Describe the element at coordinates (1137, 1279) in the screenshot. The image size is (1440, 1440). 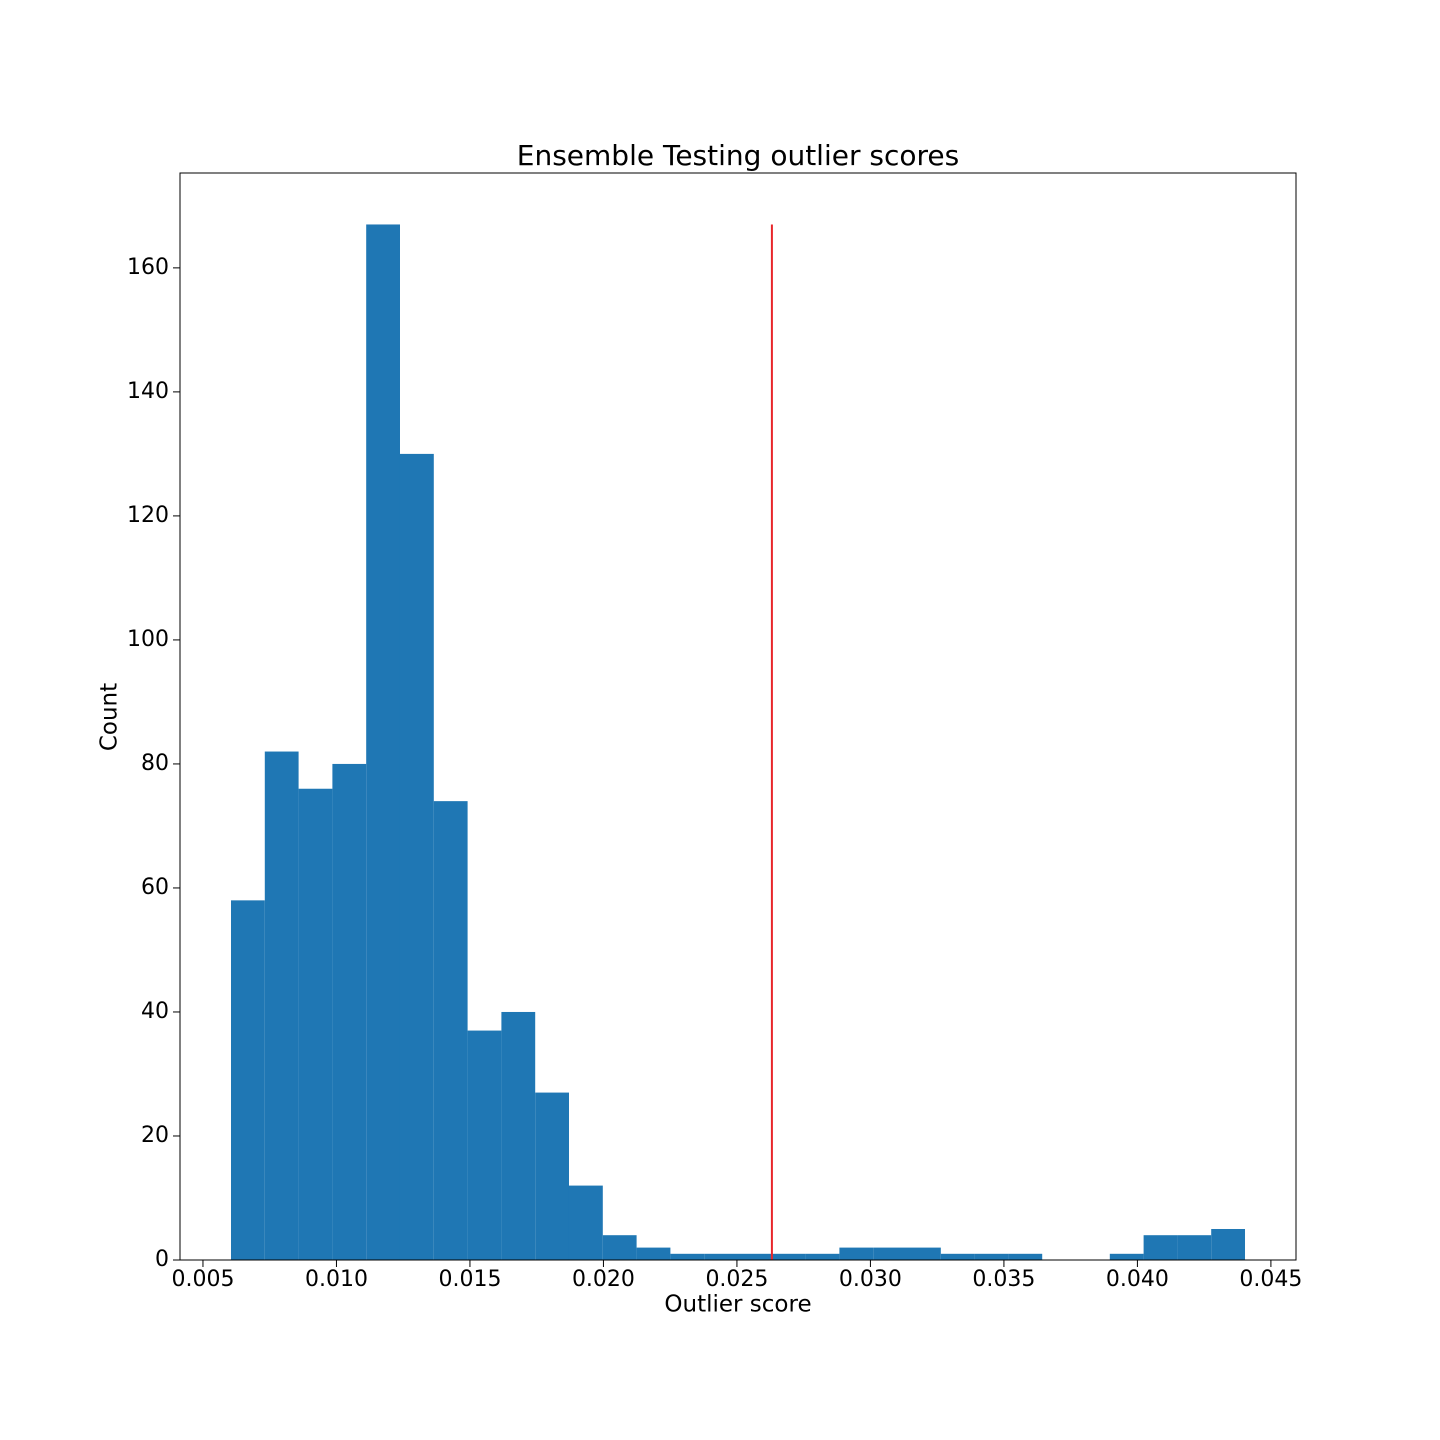
I see `x-tick-label: 0.040` at that location.